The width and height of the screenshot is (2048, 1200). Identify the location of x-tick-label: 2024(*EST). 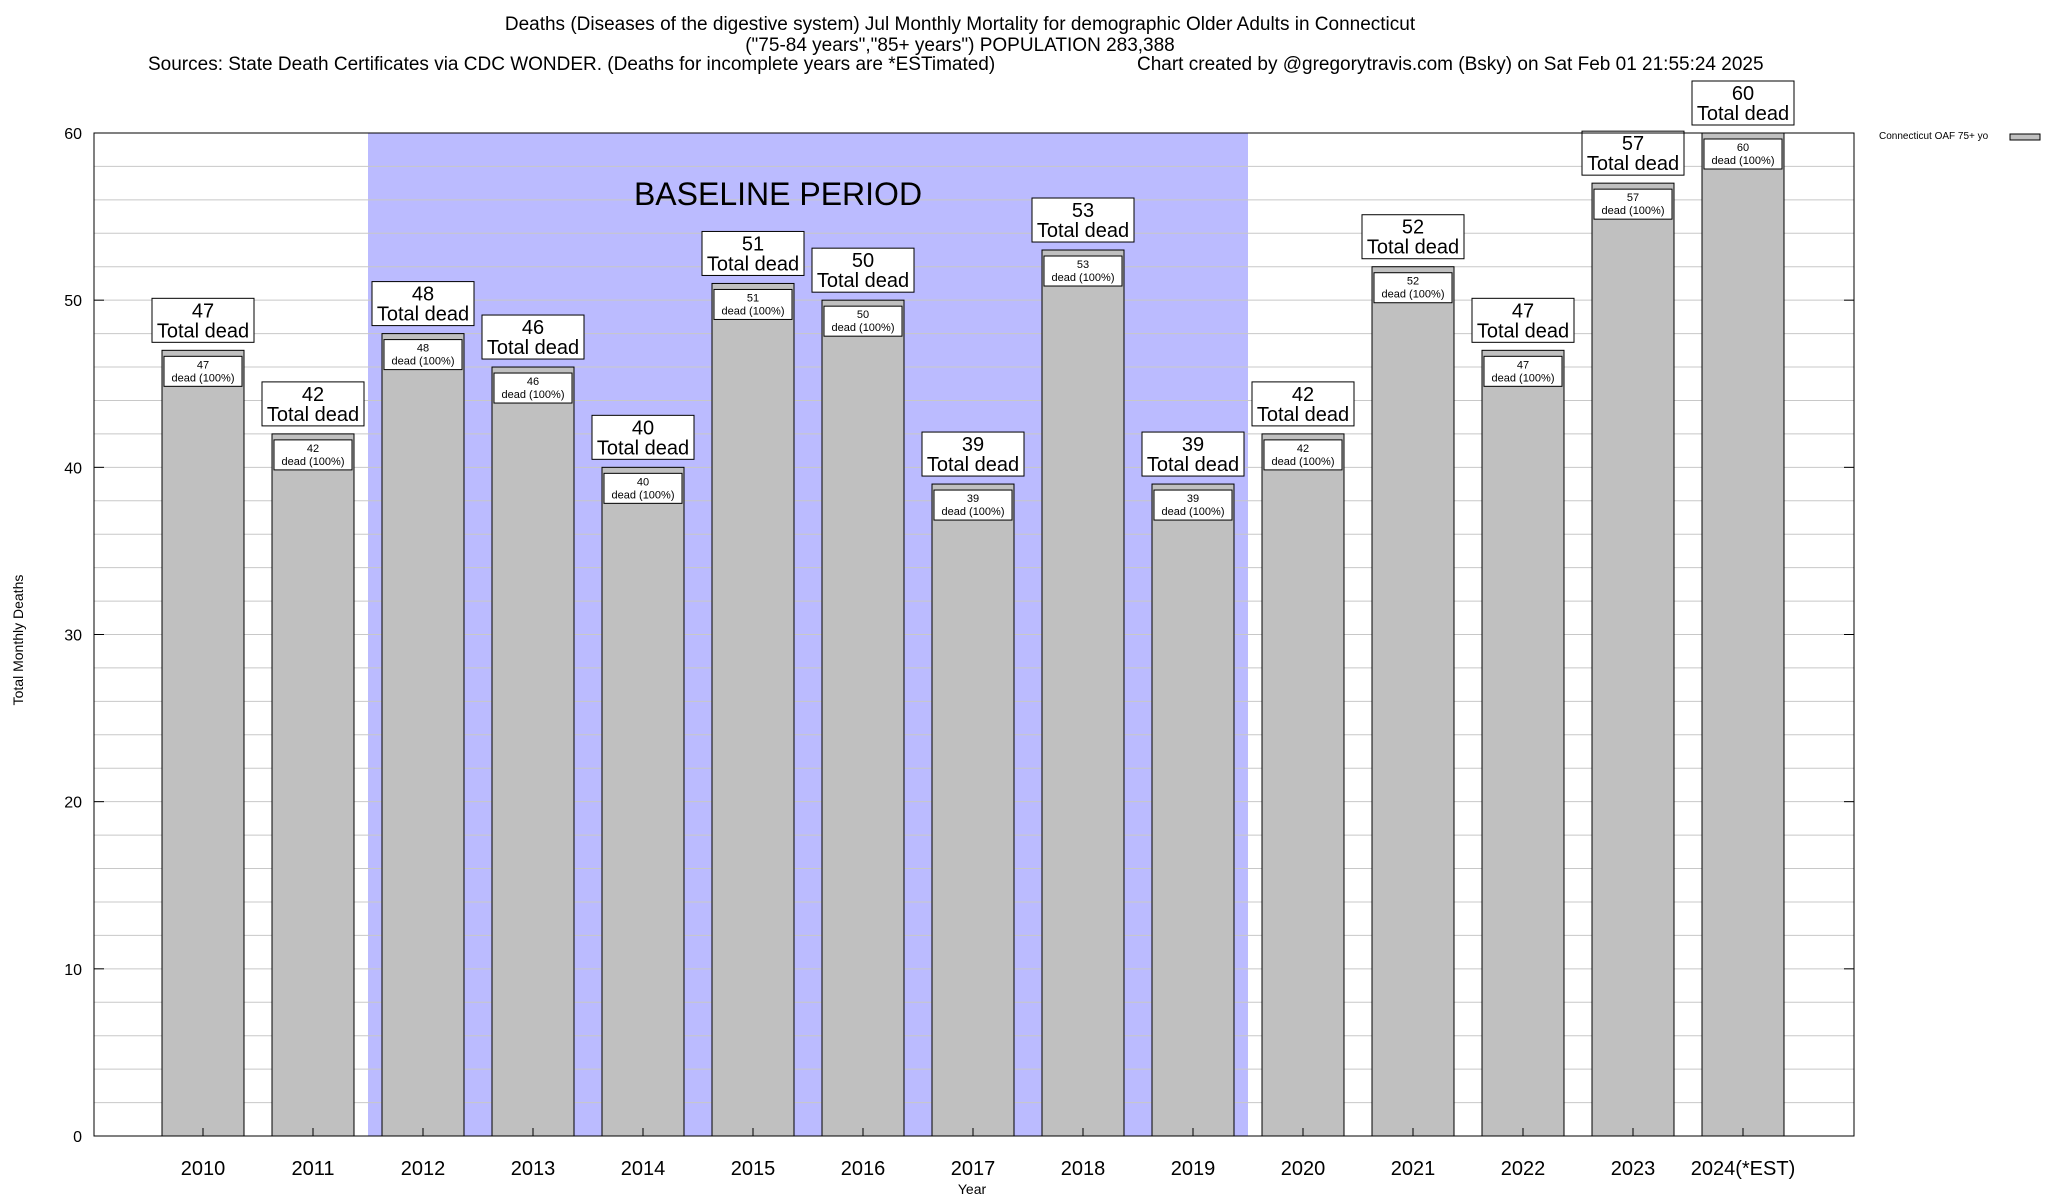
(1743, 1169).